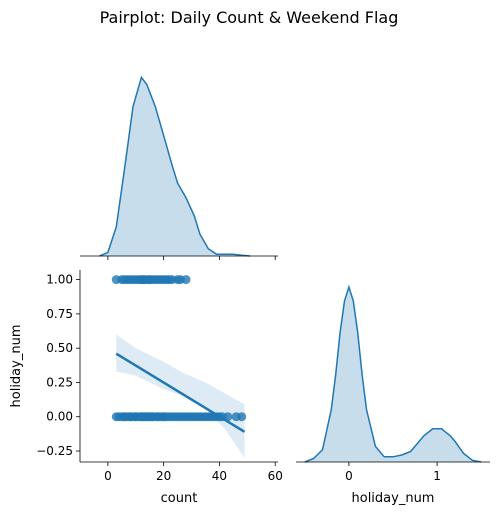 Image resolution: width=498 pixels, height=515 pixels. Describe the element at coordinates (59, 314) in the screenshot. I see `scatter-y-tick-label: 0.75` at that location.